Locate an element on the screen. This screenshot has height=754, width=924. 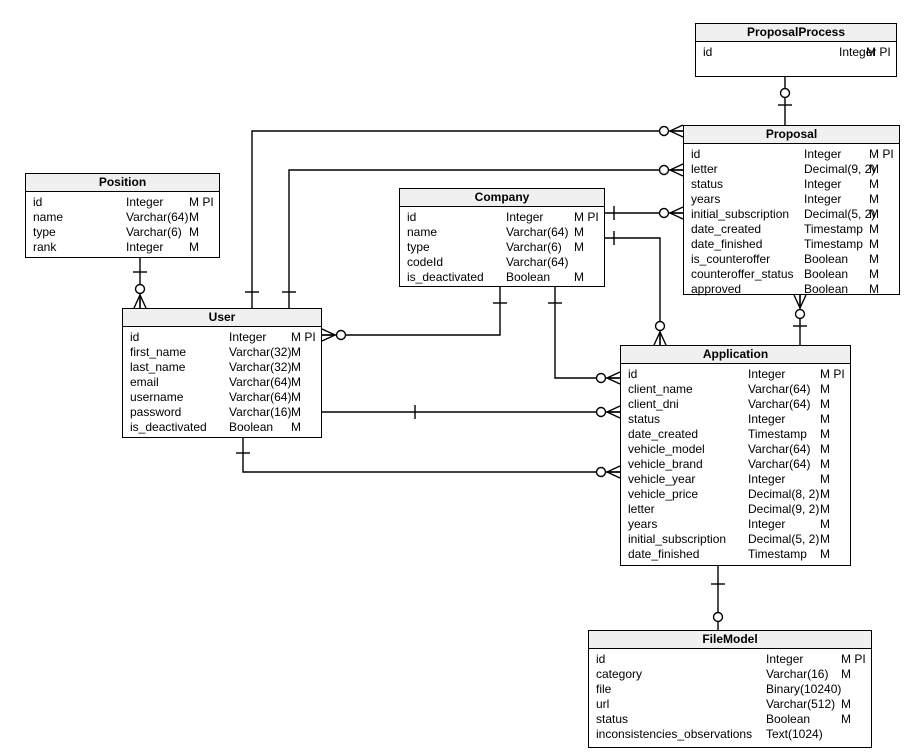
entity-title: Proposal is located at coordinates (791, 135).